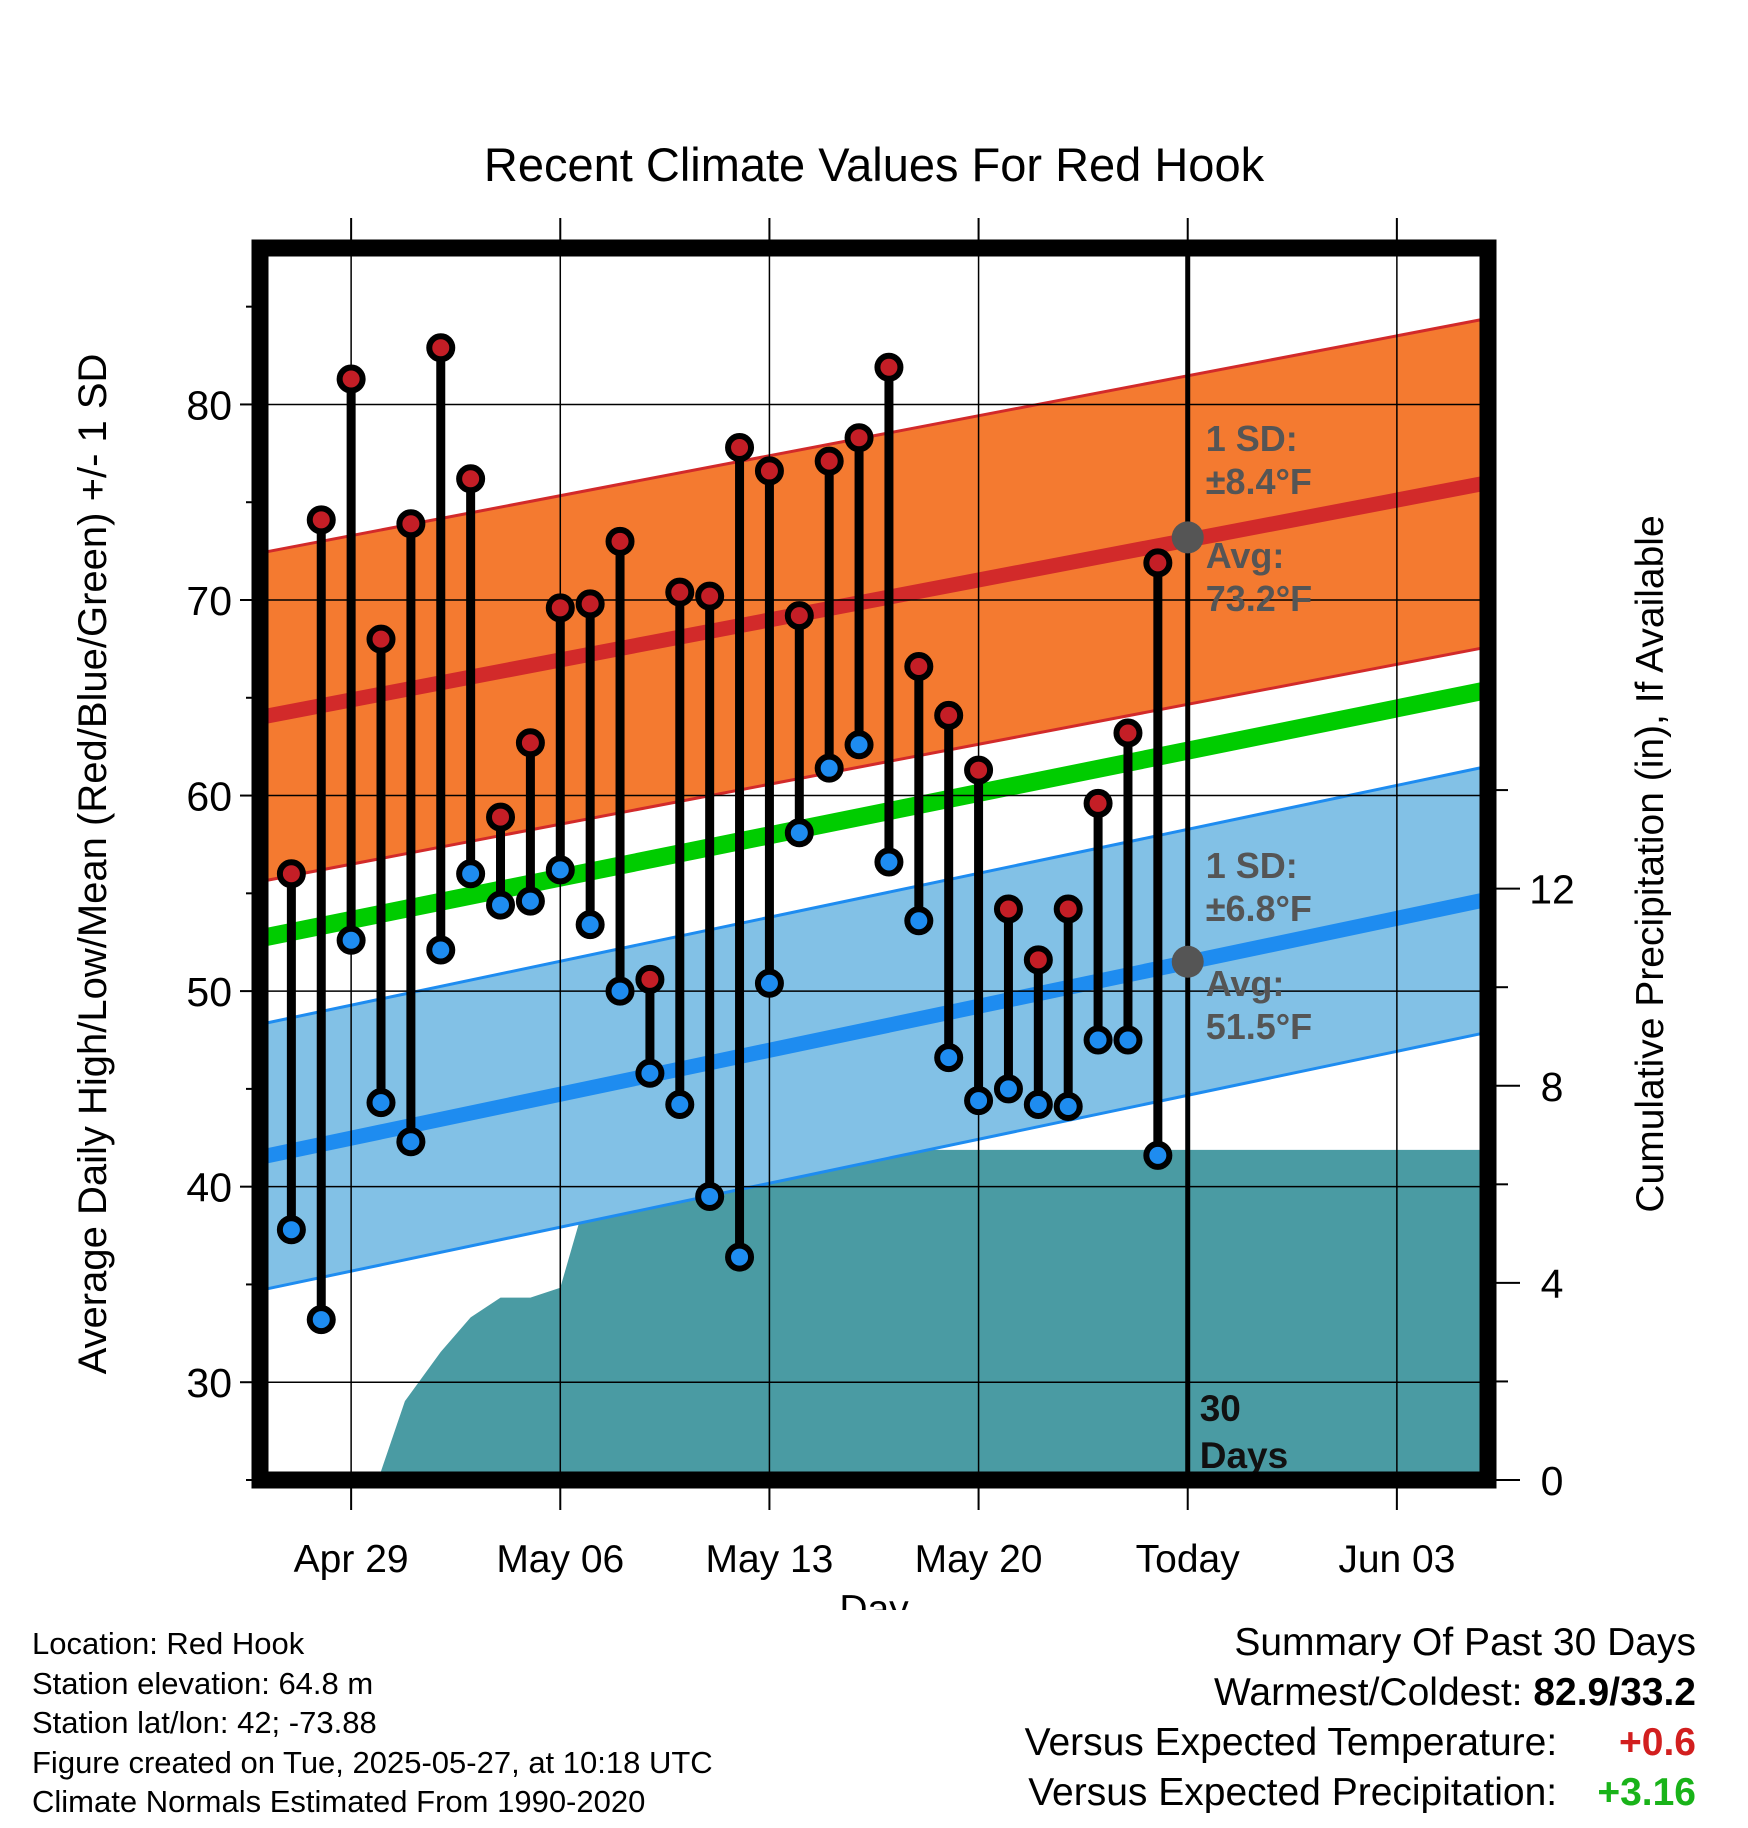 This screenshot has height=1828, width=1748. What do you see at coordinates (874, 895) in the screenshot?
I see `low-sd-band-upper-edge` at bounding box center [874, 895].